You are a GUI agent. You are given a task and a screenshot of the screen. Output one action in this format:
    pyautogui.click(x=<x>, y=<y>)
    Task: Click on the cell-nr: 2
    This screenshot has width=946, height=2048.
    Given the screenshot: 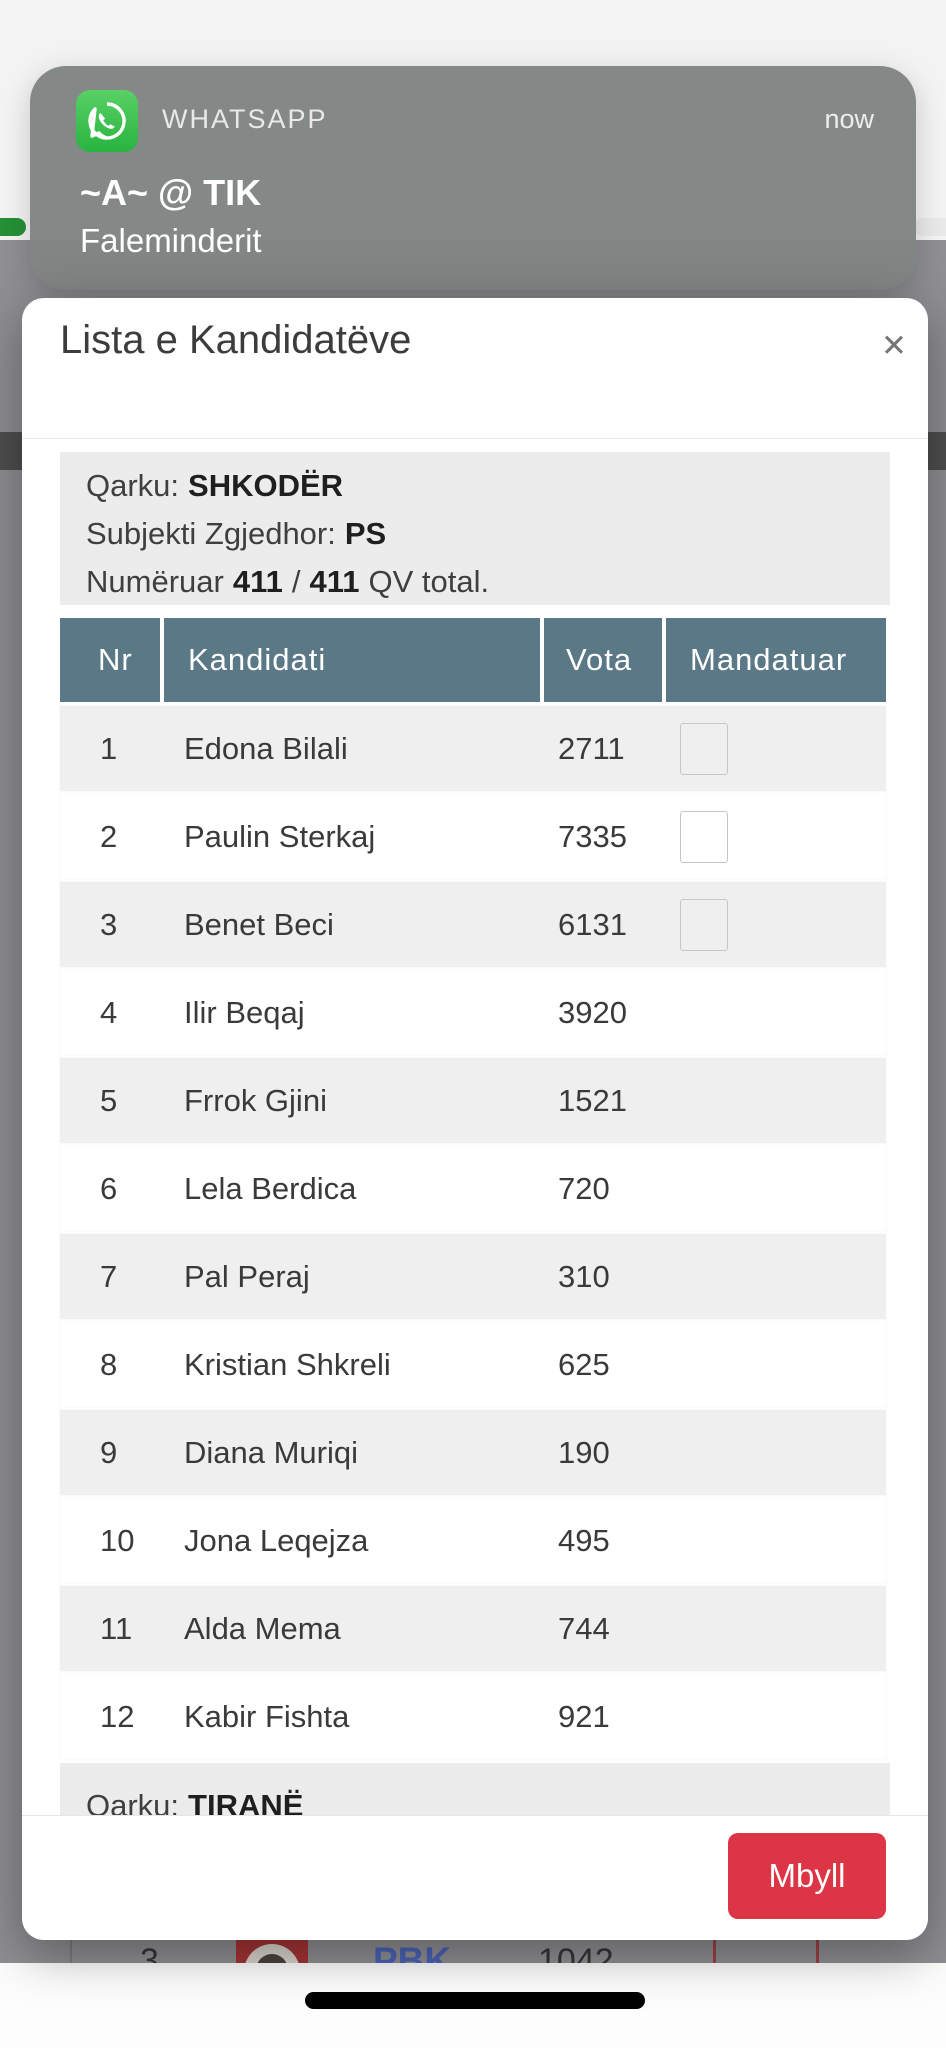 What is the action you would take?
    pyautogui.click(x=109, y=836)
    